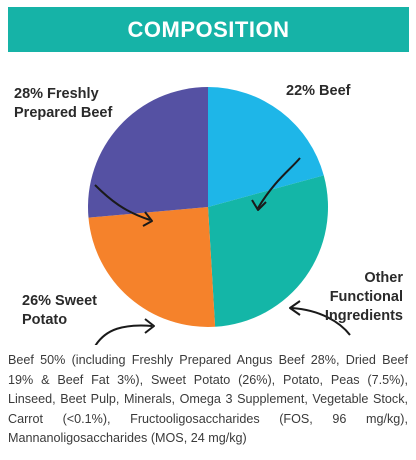 The image size is (416, 460). What do you see at coordinates (45, 320) in the screenshot?
I see `label-sweet-line2: Potato` at bounding box center [45, 320].